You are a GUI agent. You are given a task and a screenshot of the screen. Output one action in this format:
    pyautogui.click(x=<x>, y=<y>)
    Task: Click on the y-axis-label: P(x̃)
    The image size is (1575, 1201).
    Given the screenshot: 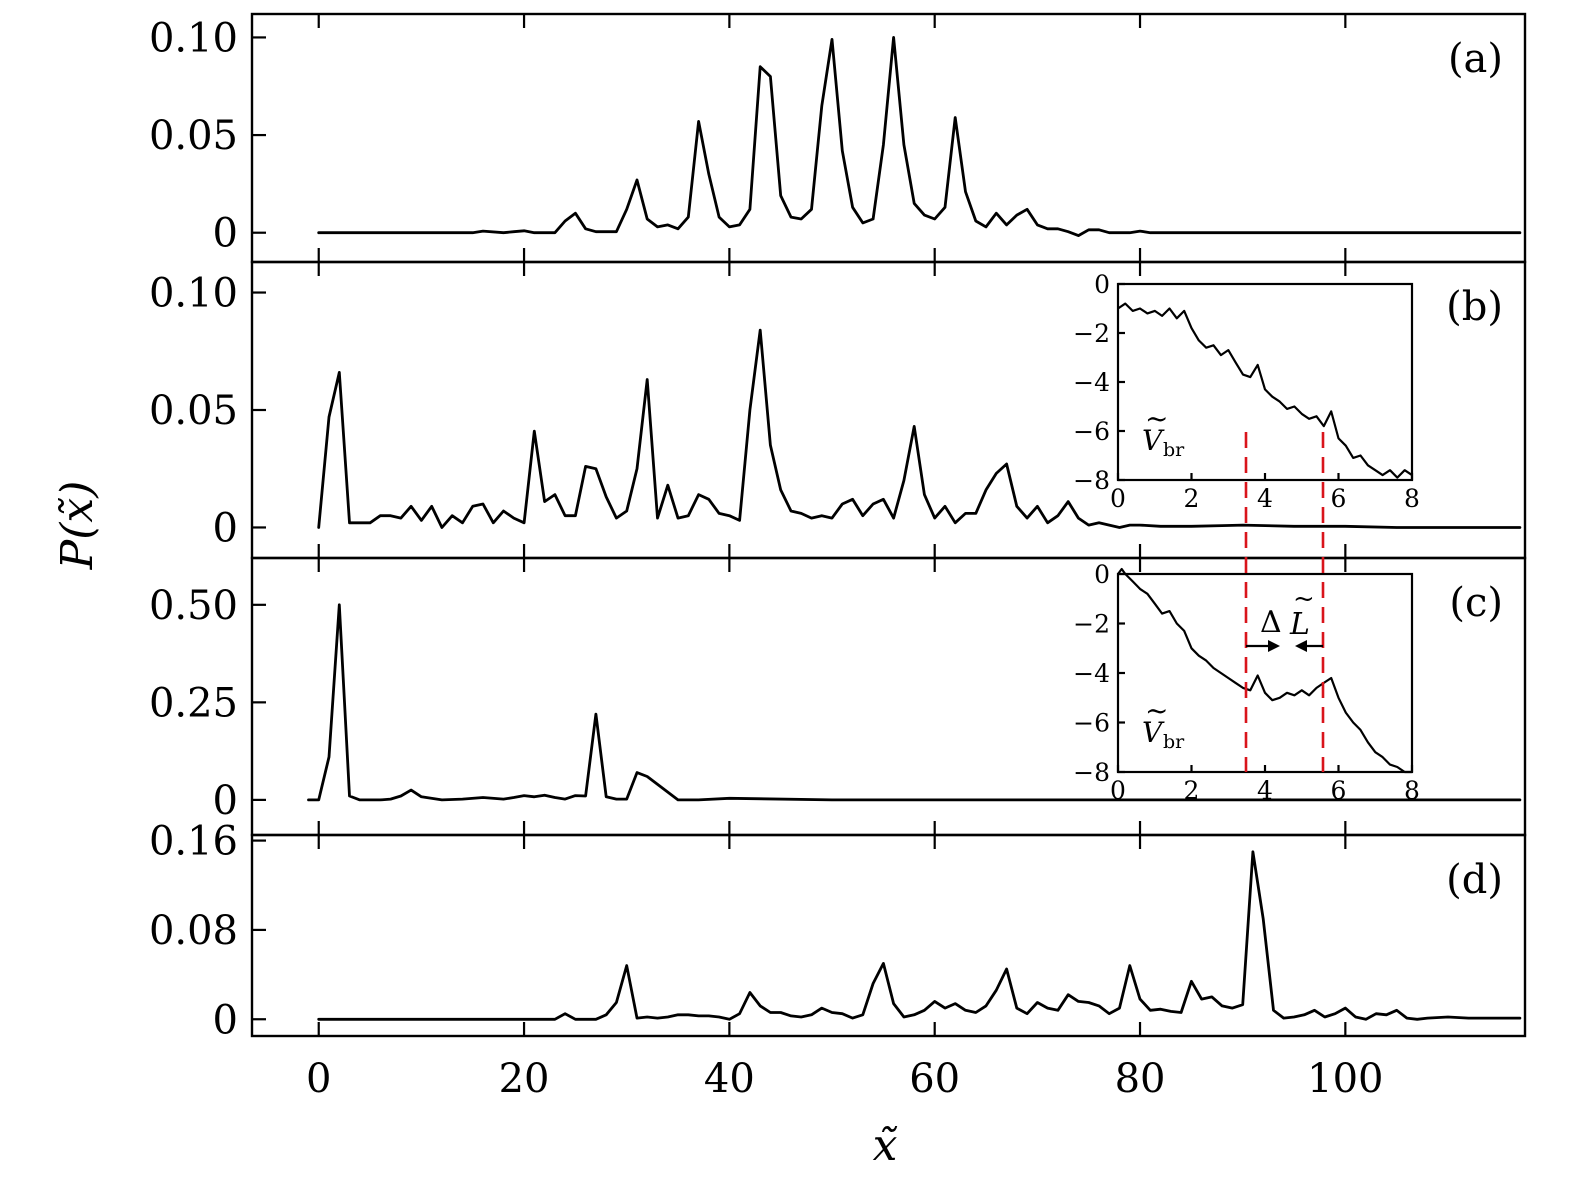 What is the action you would take?
    pyautogui.click(x=77, y=526)
    